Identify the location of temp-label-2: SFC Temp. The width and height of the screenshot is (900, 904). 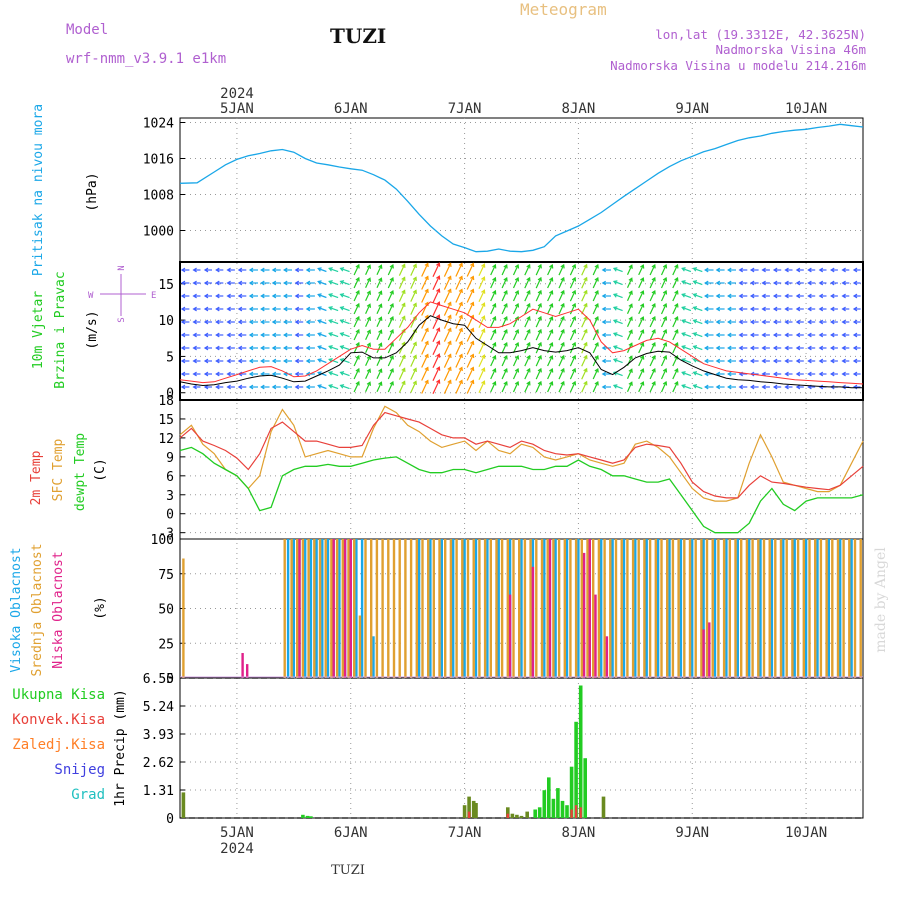
(58, 470).